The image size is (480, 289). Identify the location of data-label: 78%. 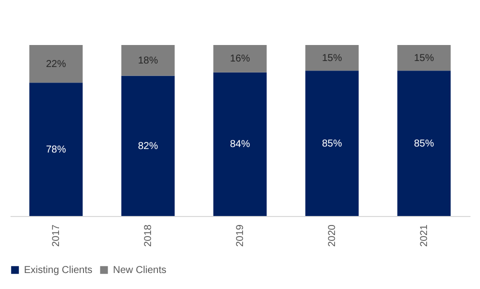
(56, 150).